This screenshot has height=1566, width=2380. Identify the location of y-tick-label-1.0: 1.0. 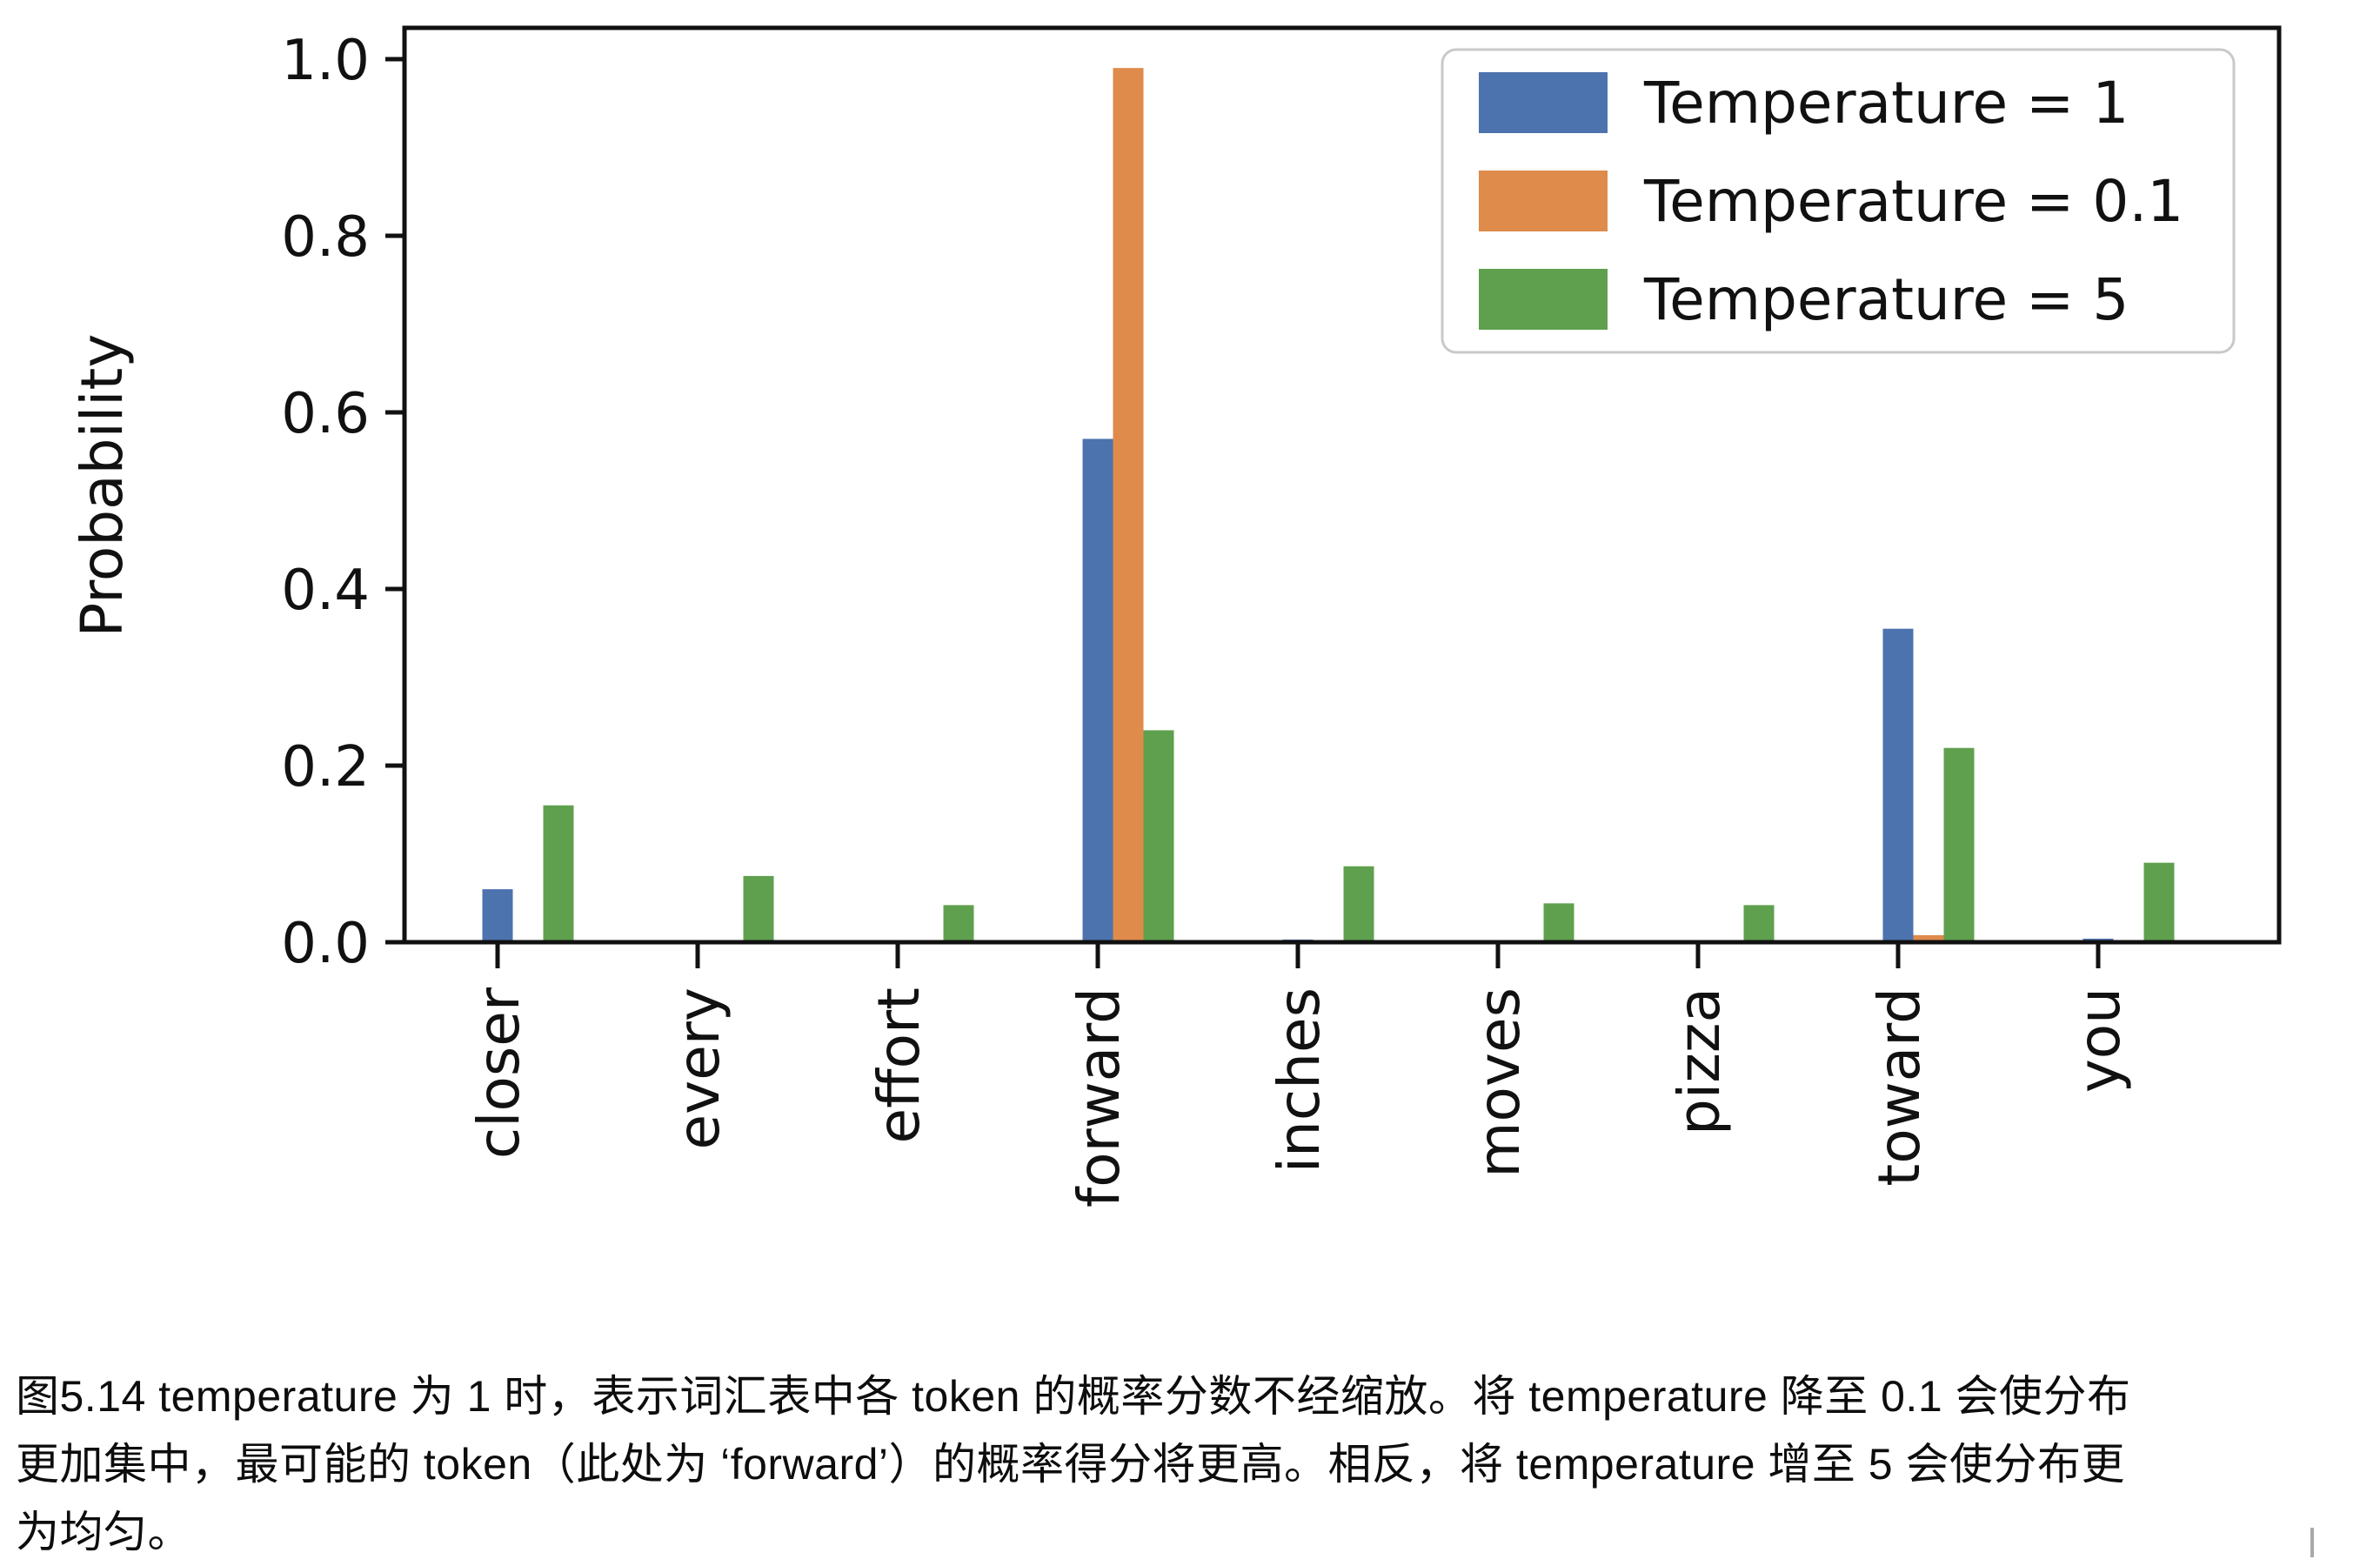
(325, 61).